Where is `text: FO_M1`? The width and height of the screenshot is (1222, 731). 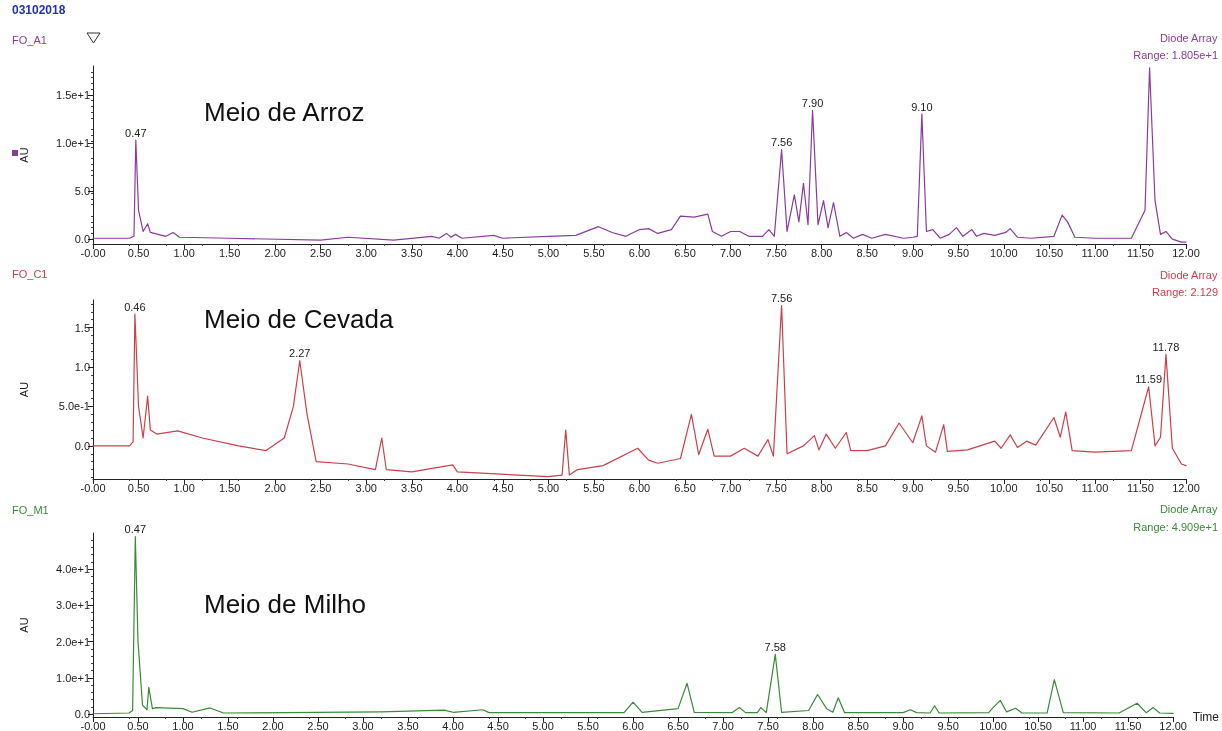
text: FO_M1 is located at coordinates (30, 509).